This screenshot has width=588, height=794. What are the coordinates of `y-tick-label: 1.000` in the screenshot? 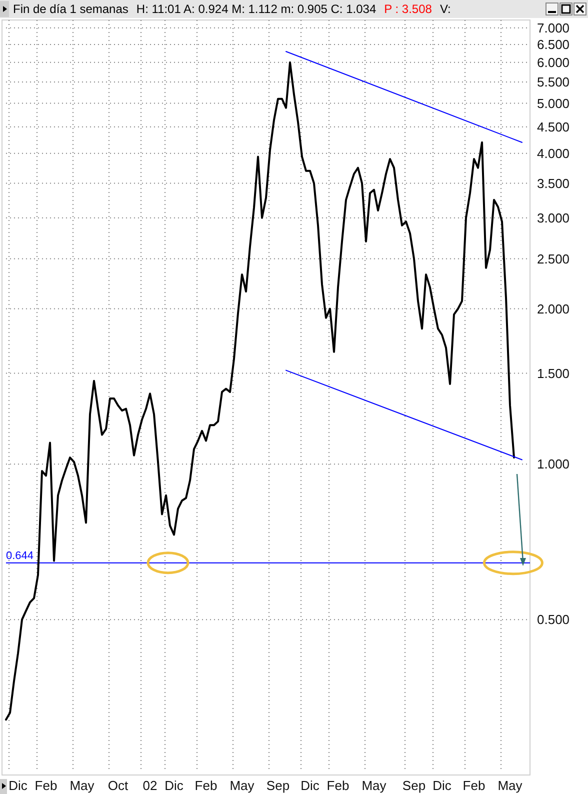 It's located at (553, 464).